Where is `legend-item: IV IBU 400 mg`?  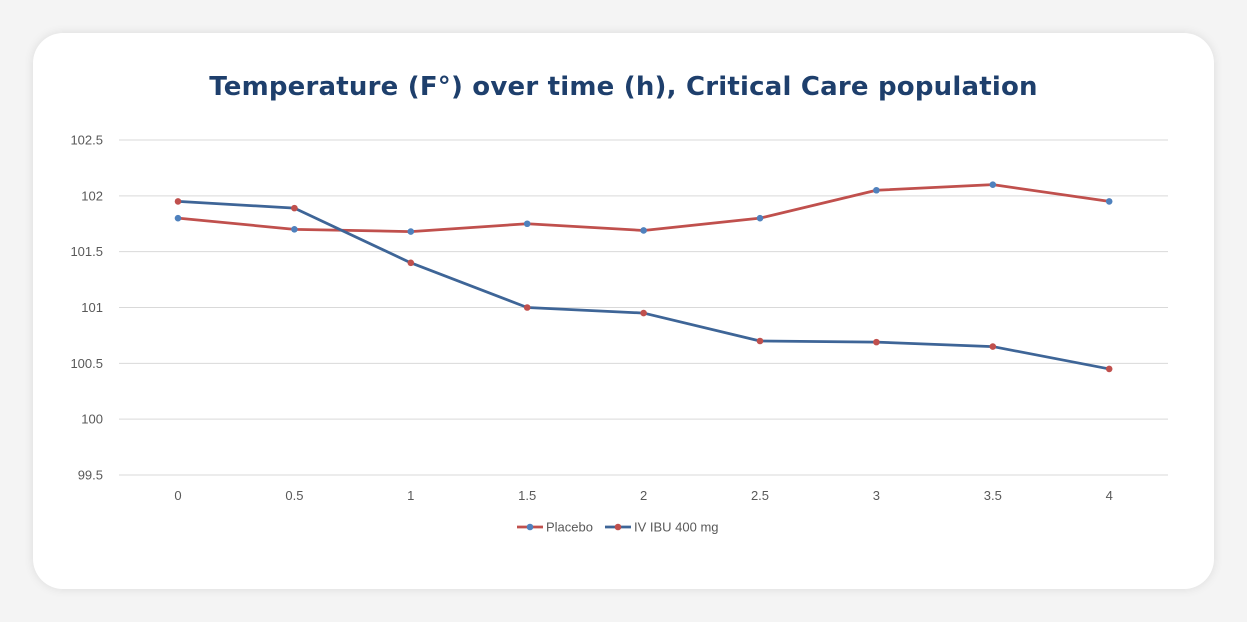
legend-item: IV IBU 400 mg is located at coordinates (661, 527).